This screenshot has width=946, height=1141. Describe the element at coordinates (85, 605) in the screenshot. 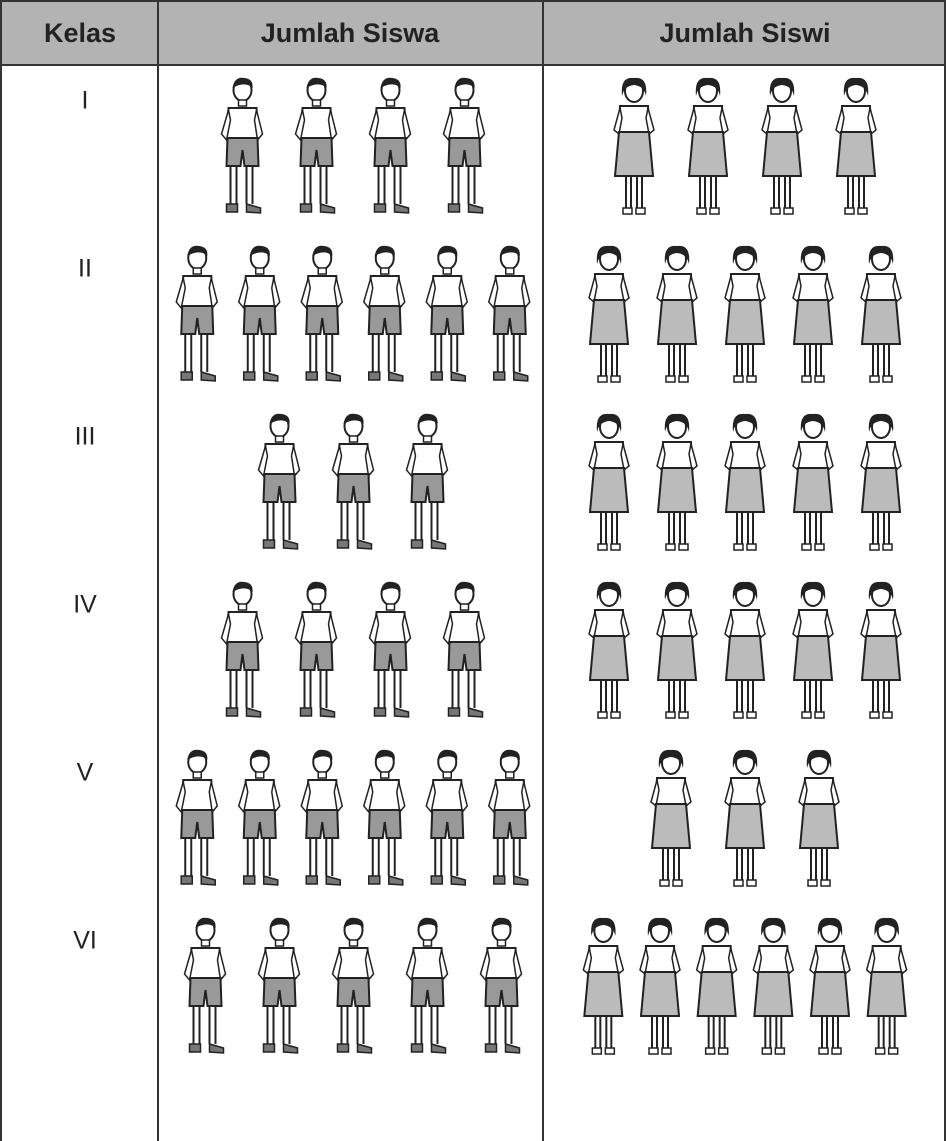

I see `class-label: IV` at that location.